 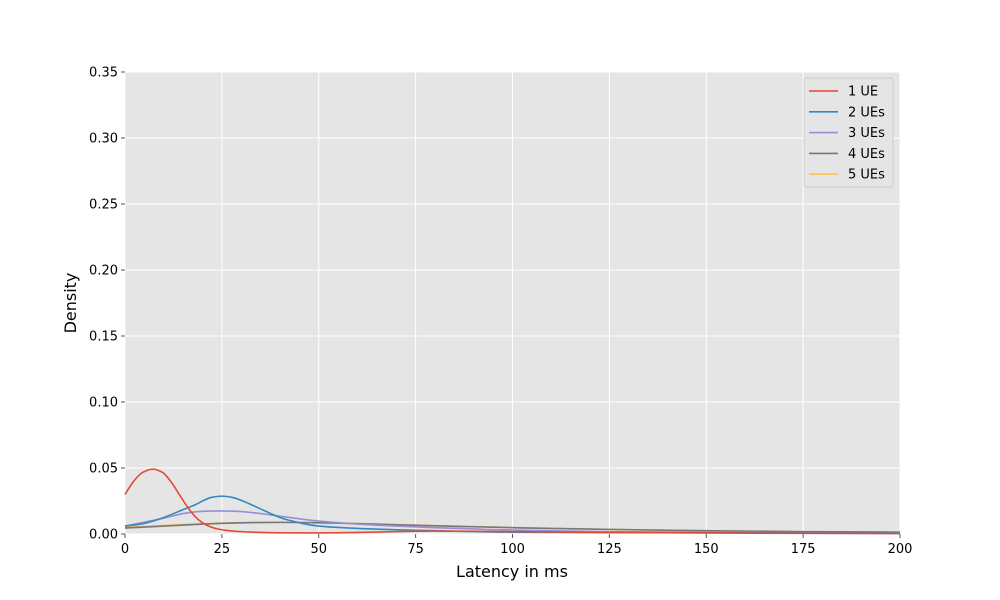 I want to click on legend-box, so click(x=848, y=132).